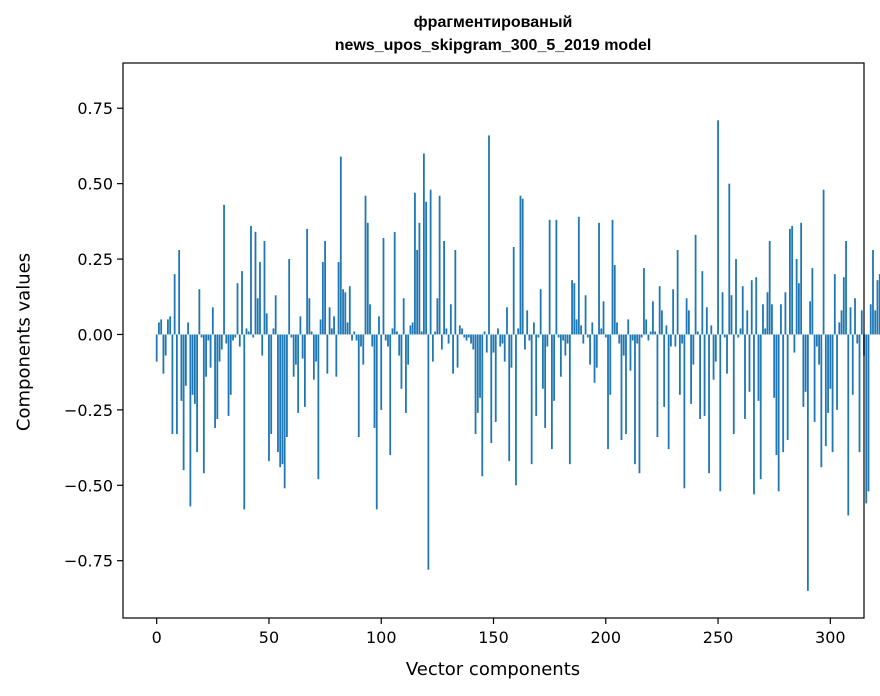 Image resolution: width=880 pixels, height=696 pixels. What do you see at coordinates (493, 669) in the screenshot?
I see `x-axis-label: Vector components` at bounding box center [493, 669].